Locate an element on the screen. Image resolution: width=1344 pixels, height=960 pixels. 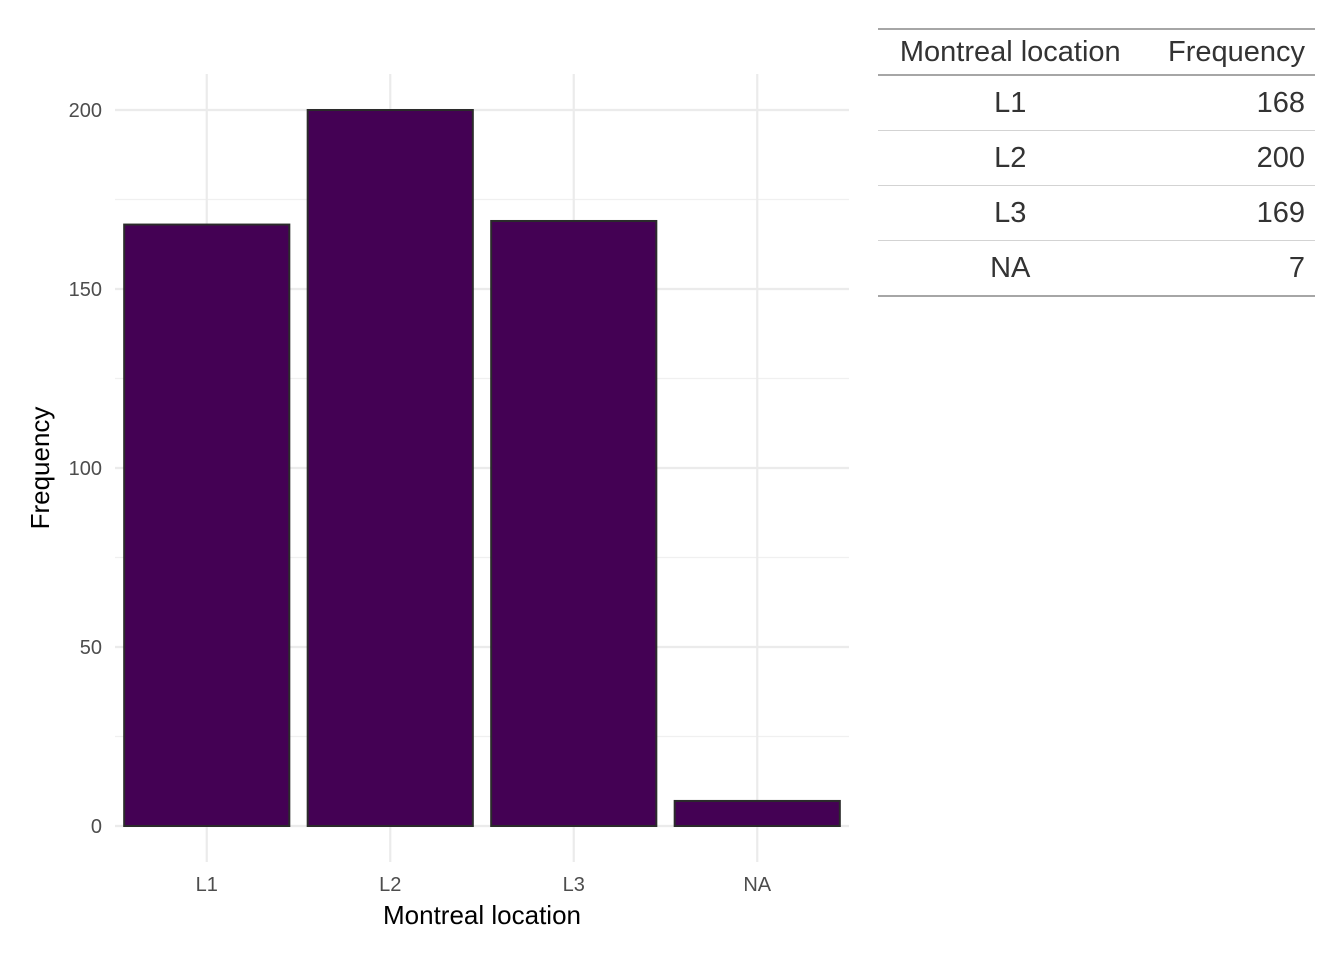
table-row: L2 200 is located at coordinates (1096, 158).